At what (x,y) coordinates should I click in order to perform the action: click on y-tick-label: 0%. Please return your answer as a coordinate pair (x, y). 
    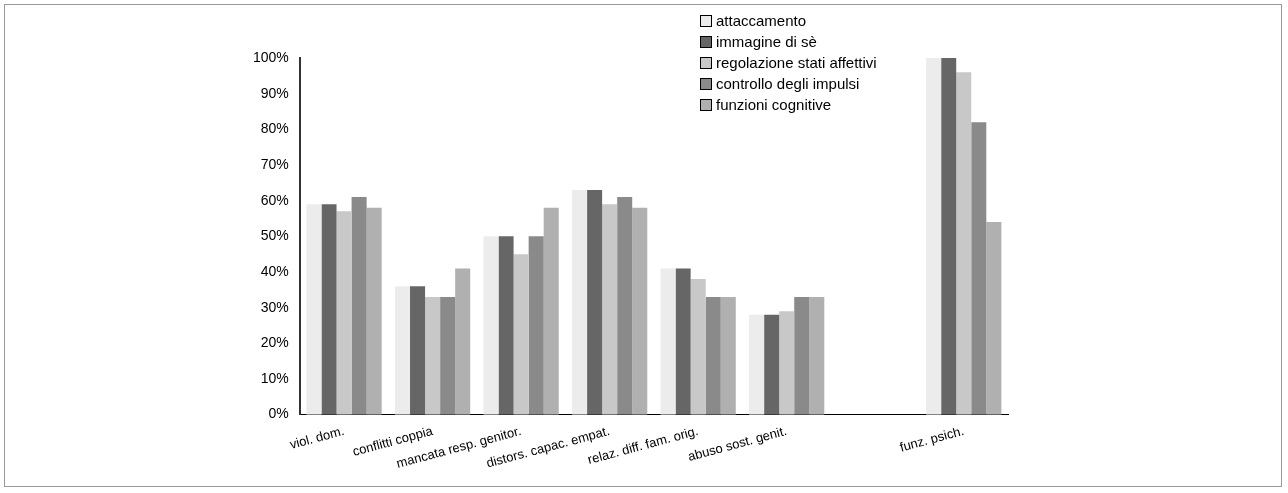
    Looking at the image, I should click on (278, 413).